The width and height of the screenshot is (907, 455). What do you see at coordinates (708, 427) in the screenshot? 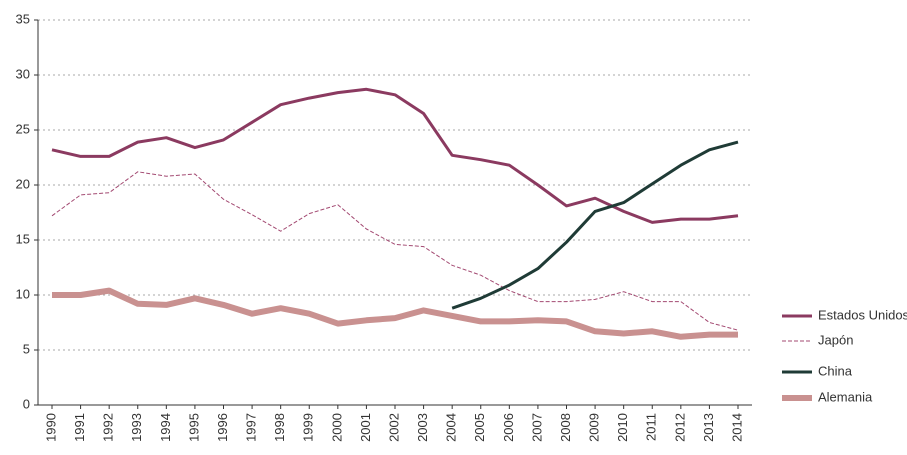
I see `x-tick-label: 2013` at bounding box center [708, 427].